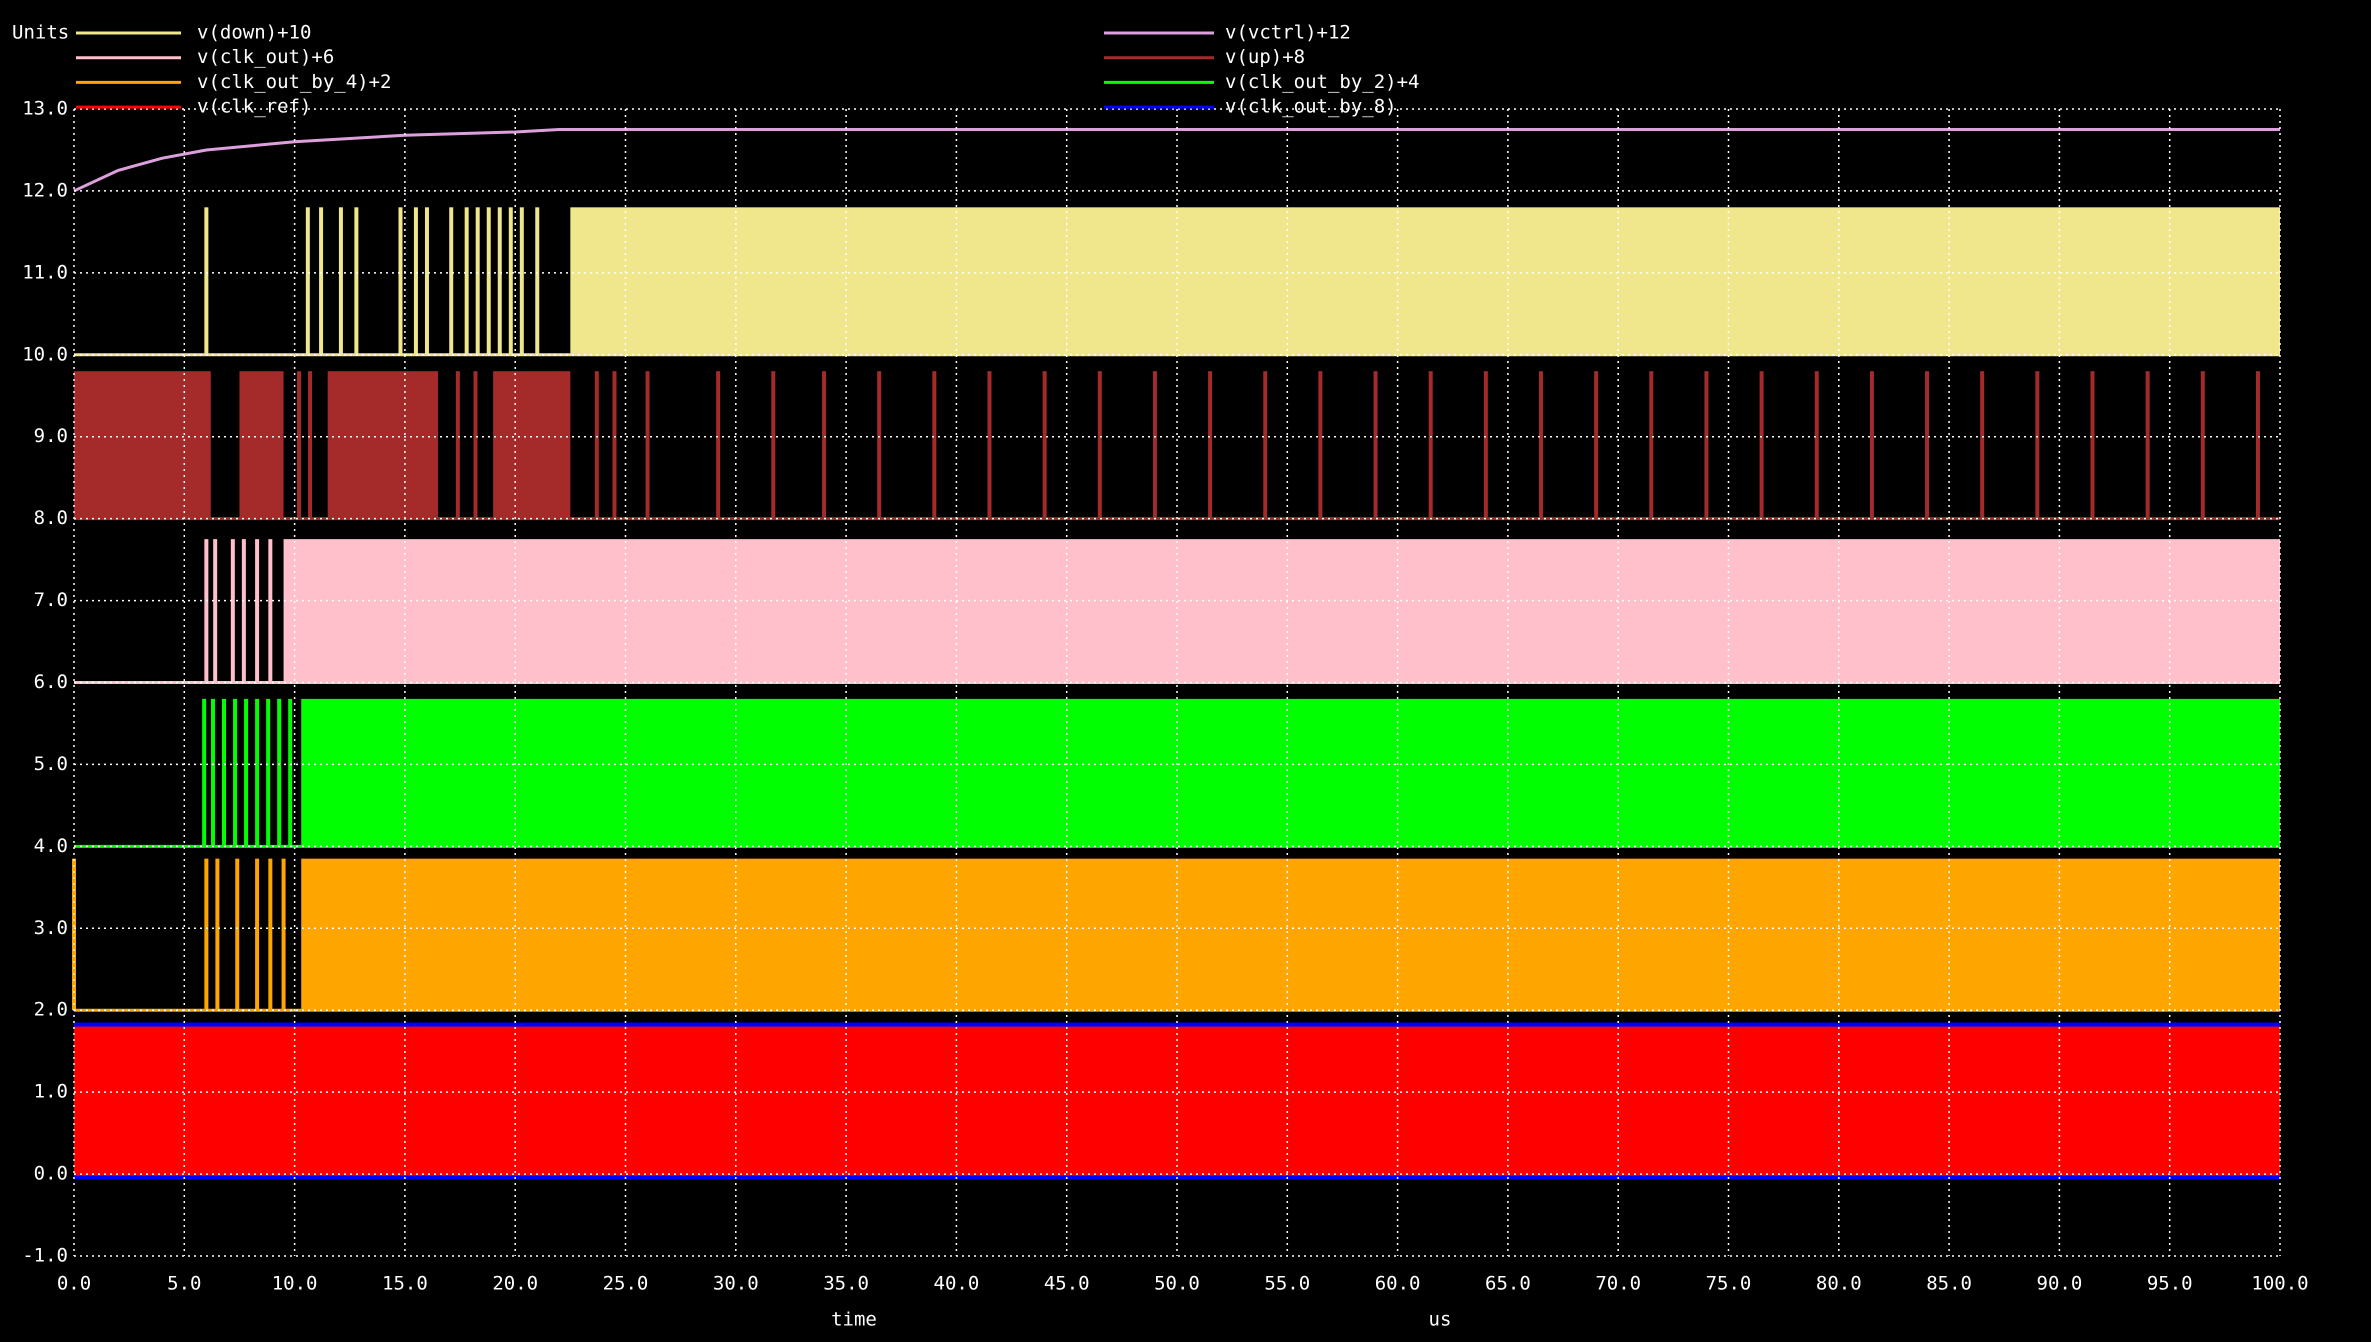  What do you see at coordinates (51, 600) in the screenshot?
I see `y-tick-label: 7.0` at bounding box center [51, 600].